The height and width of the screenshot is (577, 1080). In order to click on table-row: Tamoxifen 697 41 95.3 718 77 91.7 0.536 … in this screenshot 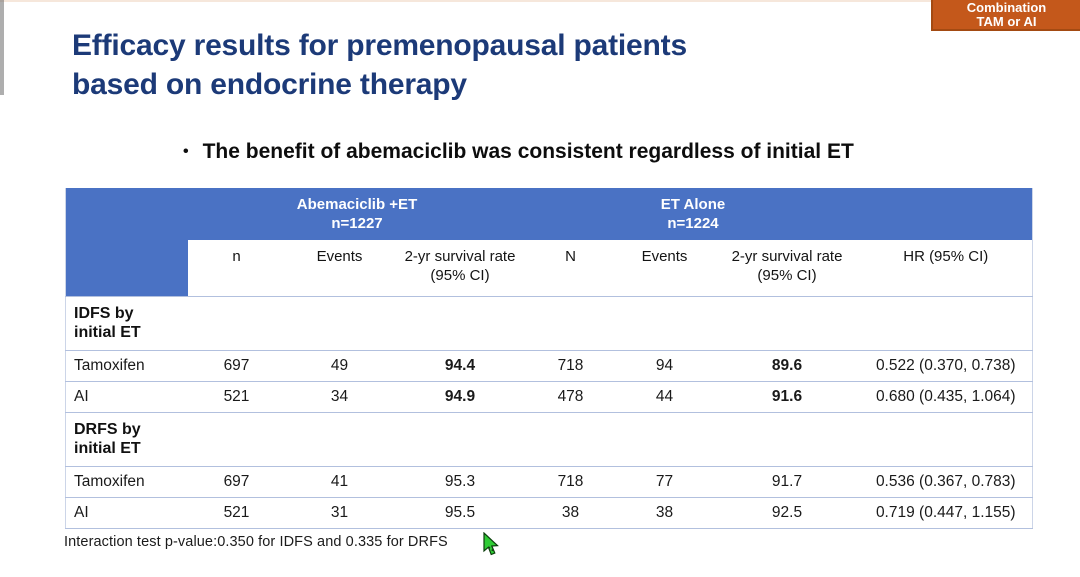, I will do `click(549, 481)`.